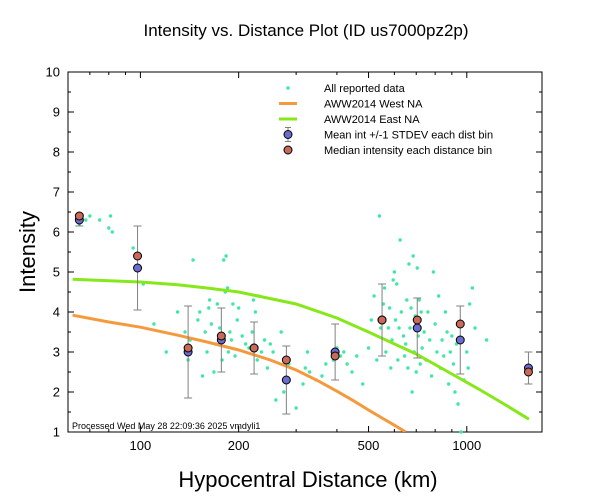 This screenshot has width=612, height=504. Describe the element at coordinates (466, 445) in the screenshot. I see `x-tick-label: 1000` at that location.